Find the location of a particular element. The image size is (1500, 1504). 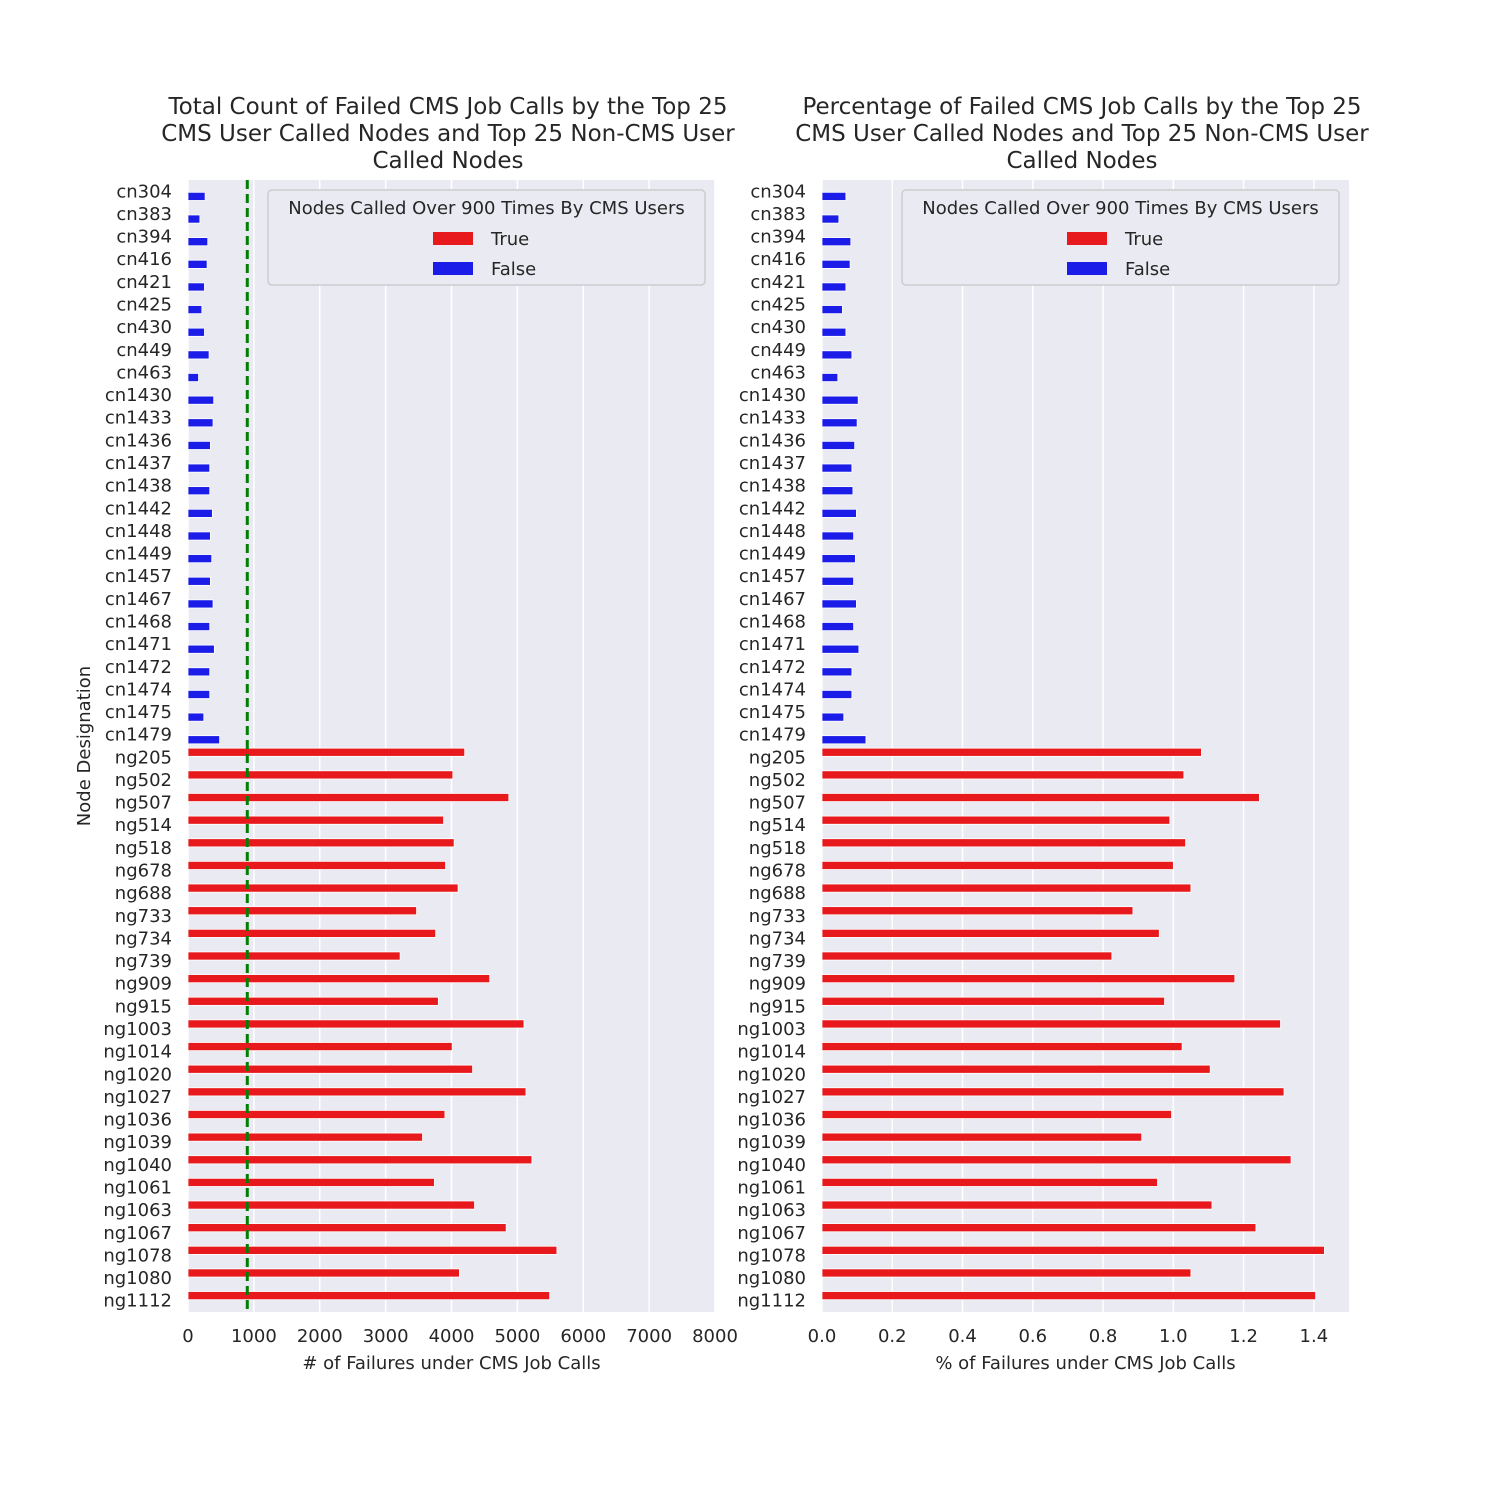

bar-false-cn449 is located at coordinates (837, 355).